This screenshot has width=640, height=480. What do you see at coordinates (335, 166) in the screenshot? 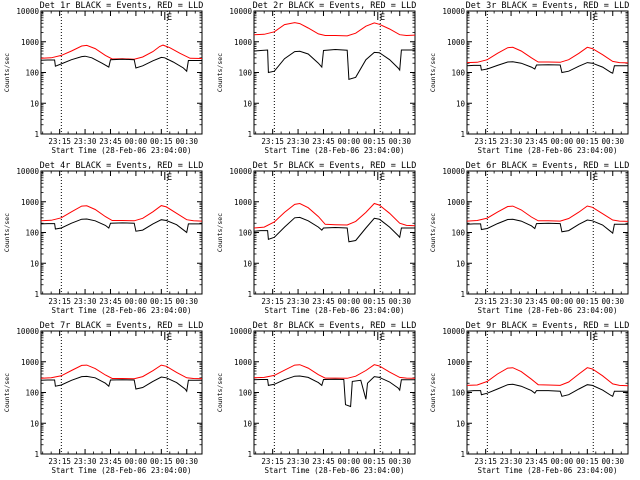
I see `plot-title: Det 5r BLACK = Events, RED = LLD` at bounding box center [335, 166].